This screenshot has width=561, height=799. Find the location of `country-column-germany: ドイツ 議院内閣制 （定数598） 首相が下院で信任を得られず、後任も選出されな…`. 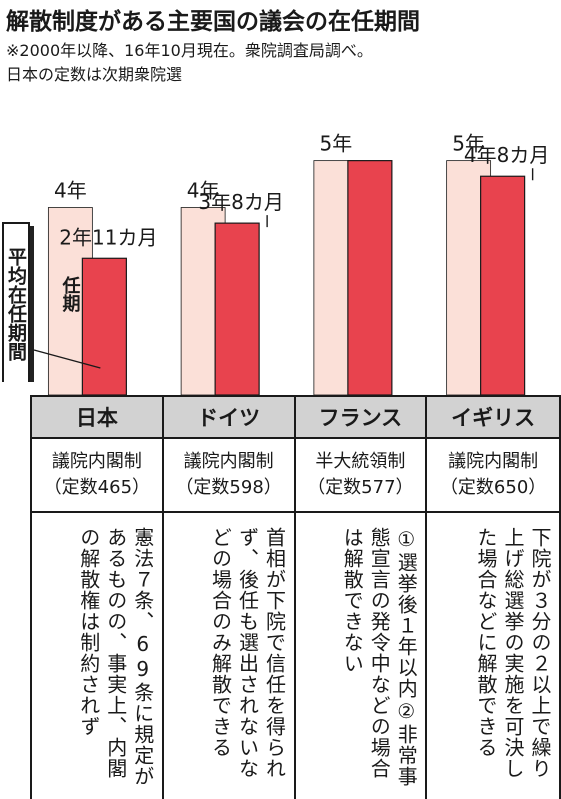

country-column-germany: ドイツ 議院内閣制 （定数598） 首相が下院で信任を得られず、後任も選出されな… is located at coordinates (229, 598).